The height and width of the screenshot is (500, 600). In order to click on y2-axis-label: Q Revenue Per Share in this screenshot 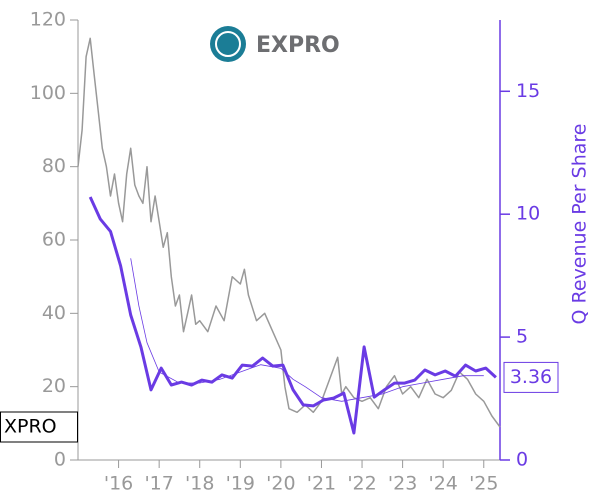, I will do `click(580, 224)`.